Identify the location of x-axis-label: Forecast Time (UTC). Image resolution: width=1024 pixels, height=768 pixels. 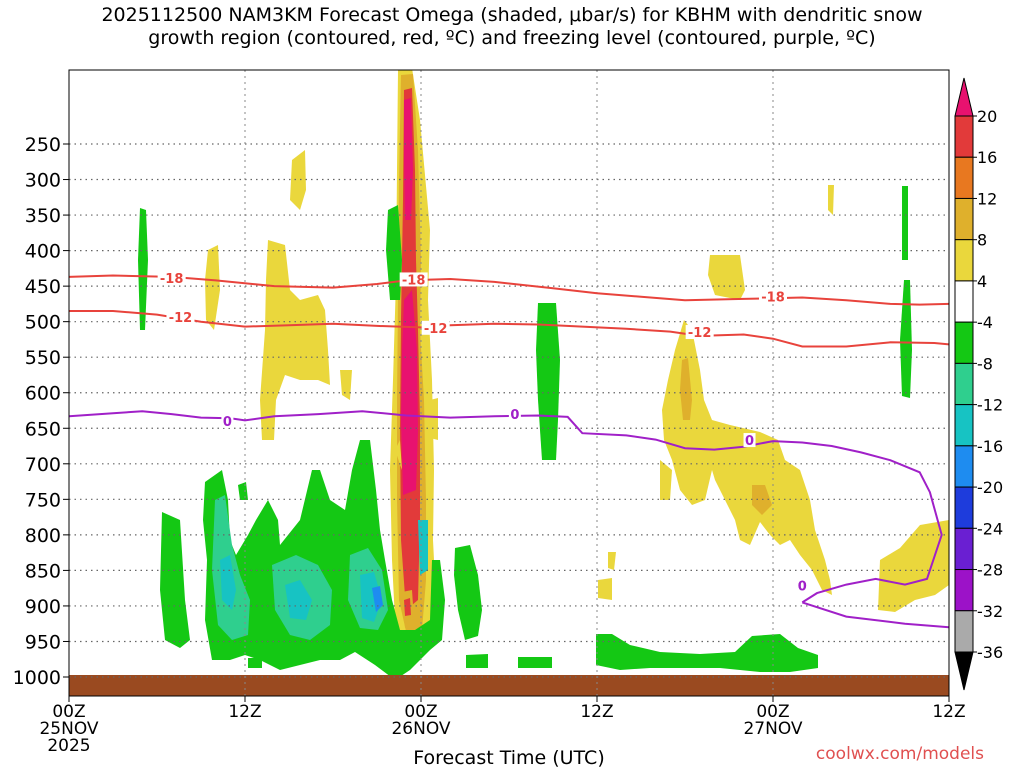
(508, 757).